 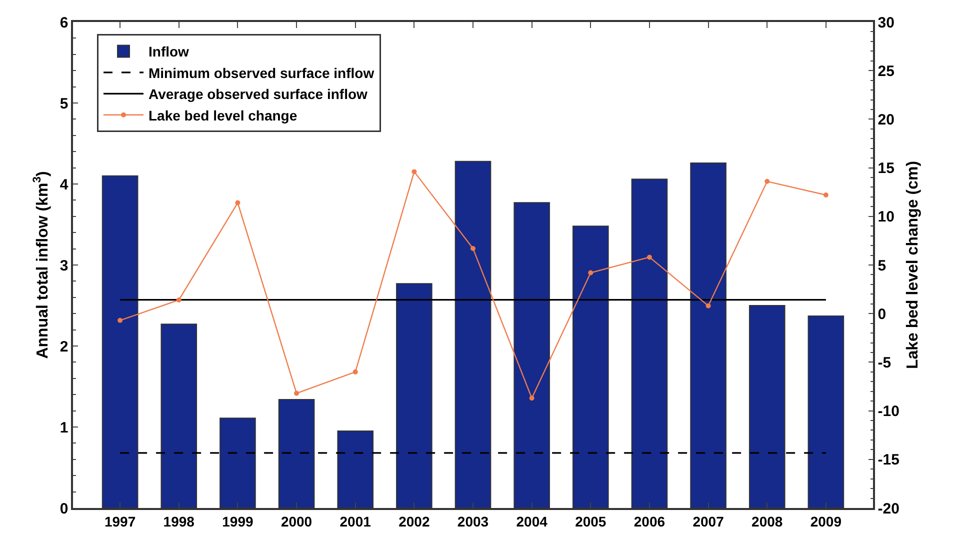 I want to click on x-tick-label: 2008, so click(x=767, y=522).